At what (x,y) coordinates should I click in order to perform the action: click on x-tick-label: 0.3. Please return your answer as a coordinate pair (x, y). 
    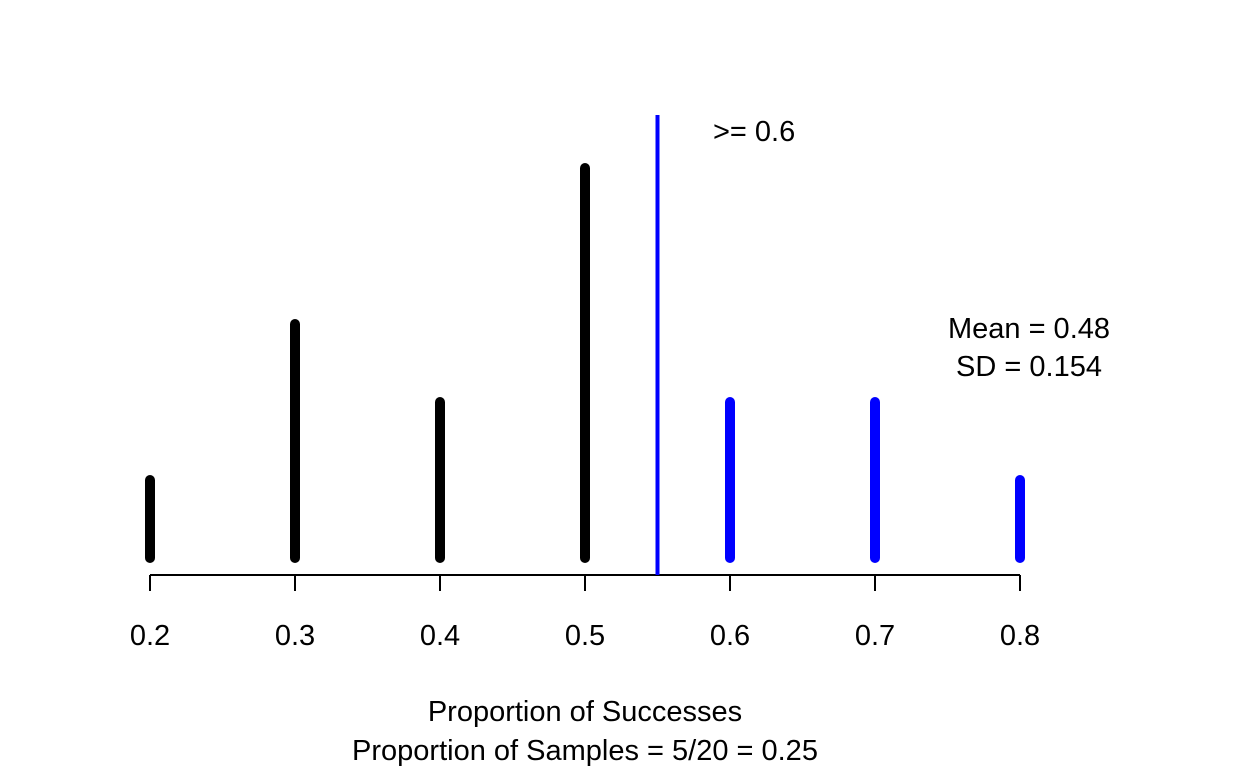
    Looking at the image, I should click on (295, 636).